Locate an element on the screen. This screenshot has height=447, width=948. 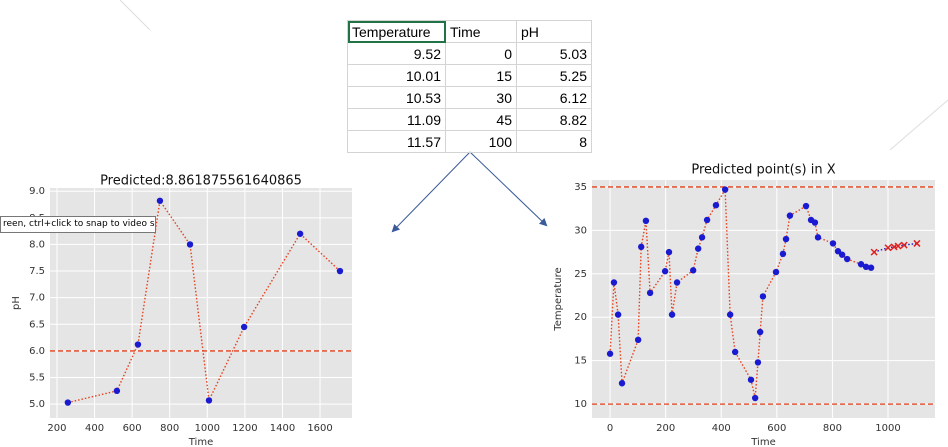
y-tick-label: 8.0 is located at coordinates (37, 244).